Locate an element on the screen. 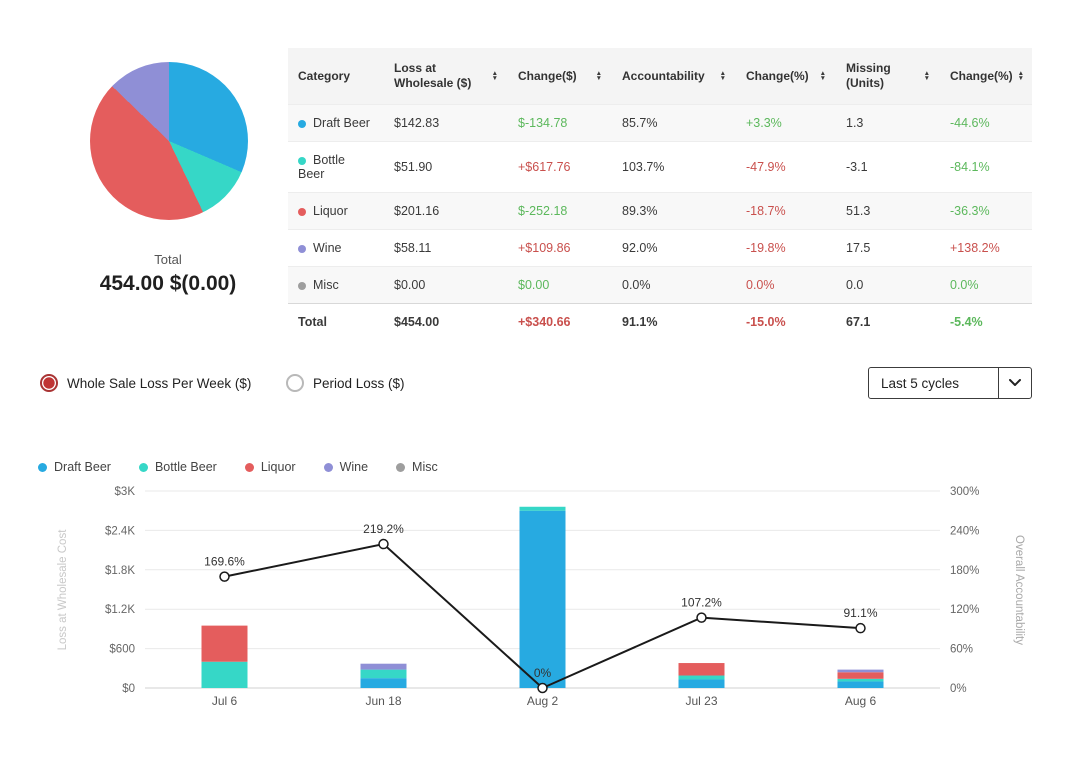 Image resolution: width=1080 pixels, height=768 pixels. left-axis-tick: $3K is located at coordinates (125, 492).